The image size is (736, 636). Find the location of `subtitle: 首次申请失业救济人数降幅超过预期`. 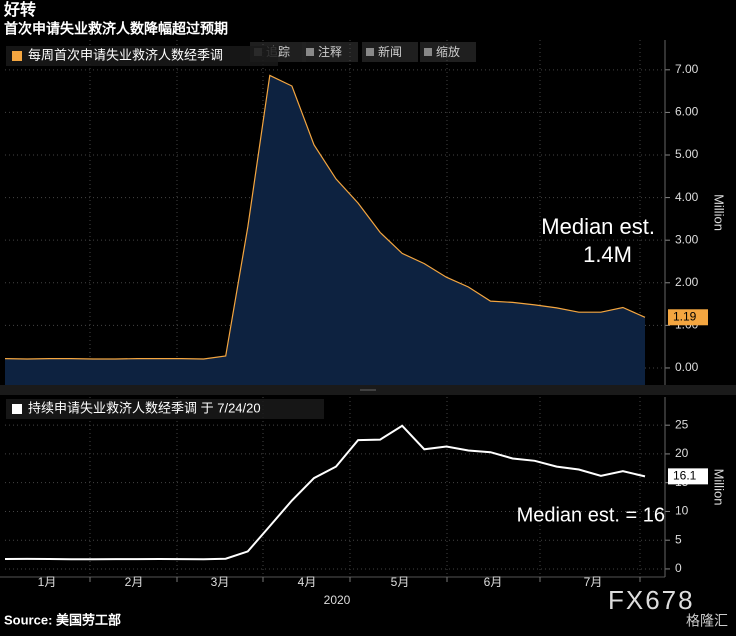

subtitle: 首次申请失业救济人数降幅超过预期 is located at coordinates (116, 29).